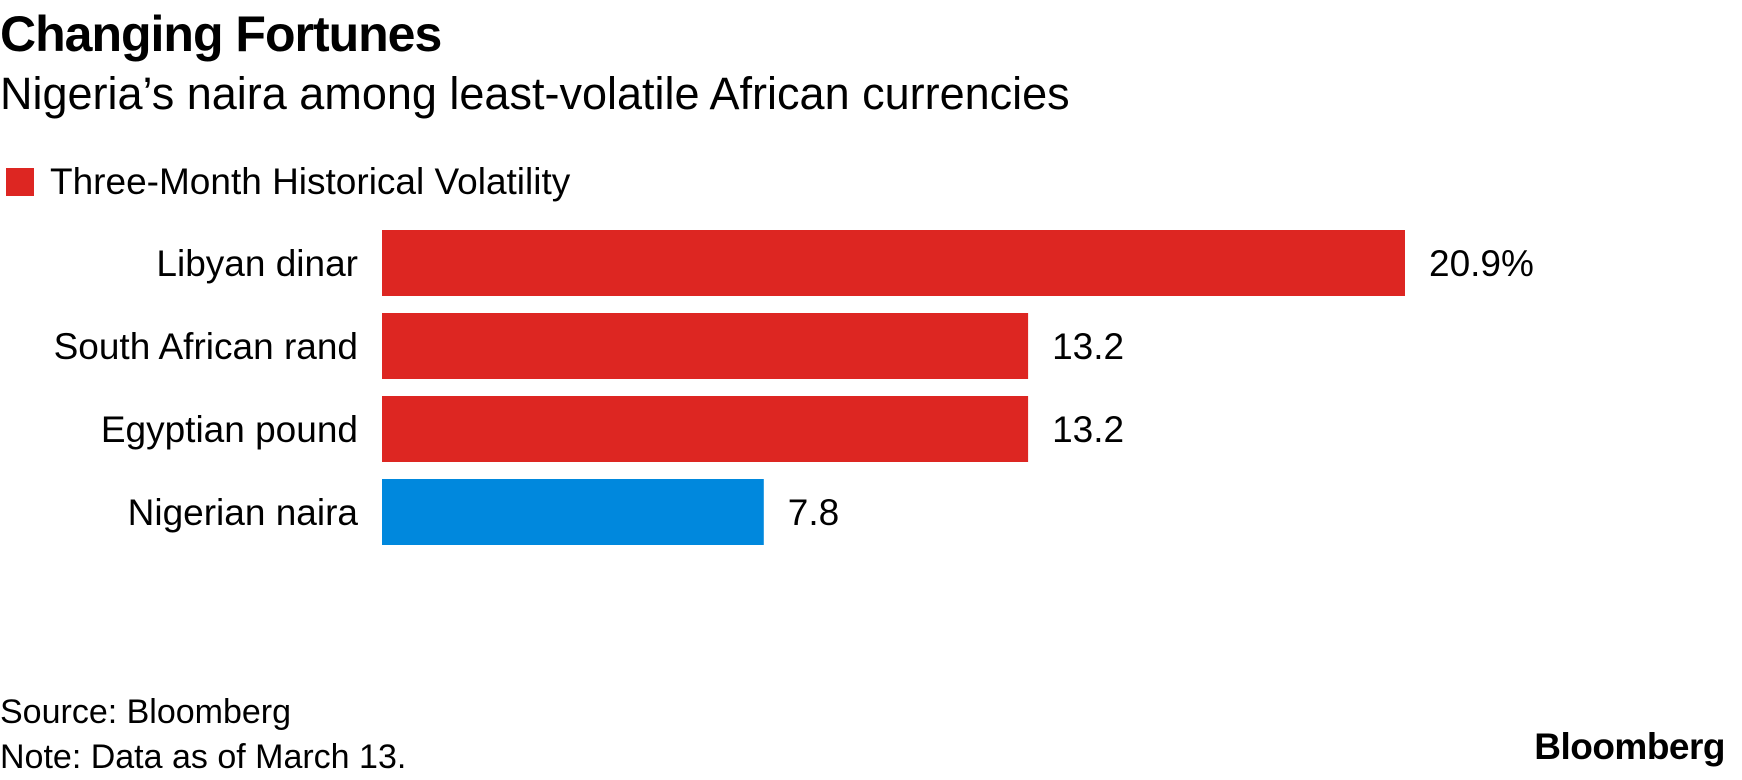 Image resolution: width=1742 pixels, height=780 pixels. What do you see at coordinates (20, 182) in the screenshot?
I see `legend-swatch` at bounding box center [20, 182].